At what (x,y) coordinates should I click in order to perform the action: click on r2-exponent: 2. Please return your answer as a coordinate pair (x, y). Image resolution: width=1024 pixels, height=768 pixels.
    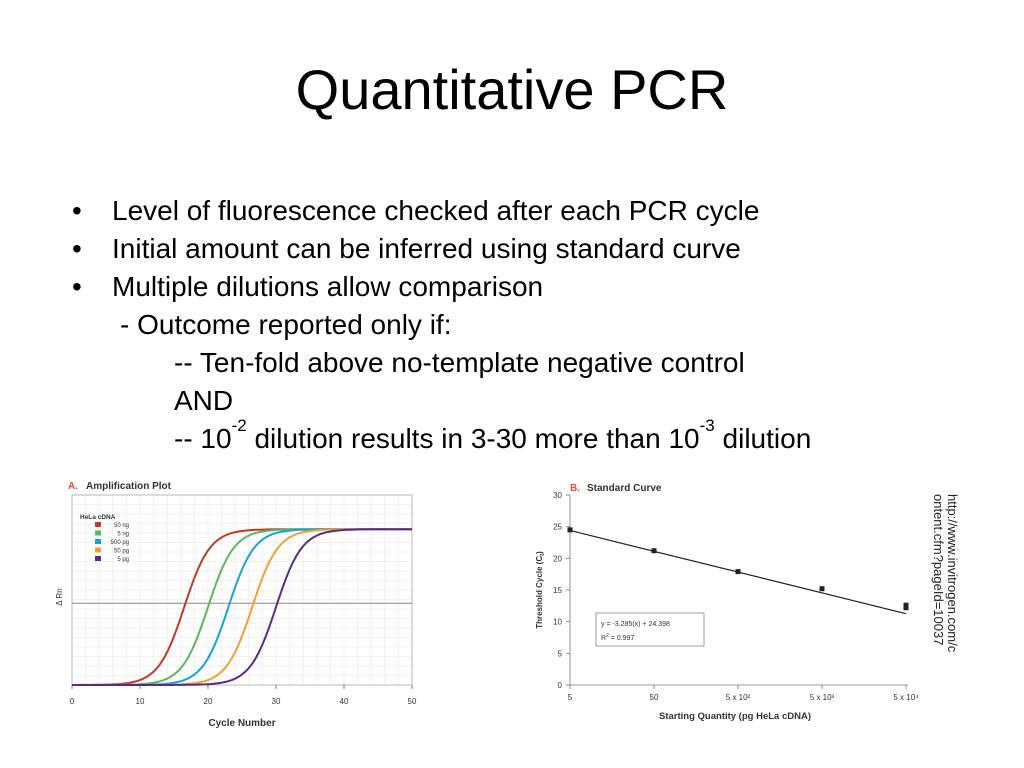
    Looking at the image, I should click on (607, 636).